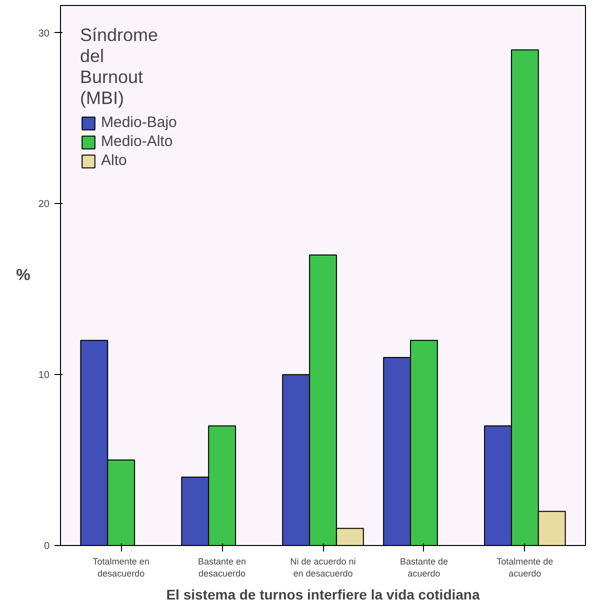 This screenshot has width=596, height=610. I want to click on x-tick-label: Totalmente en desacuerdo, so click(121, 567).